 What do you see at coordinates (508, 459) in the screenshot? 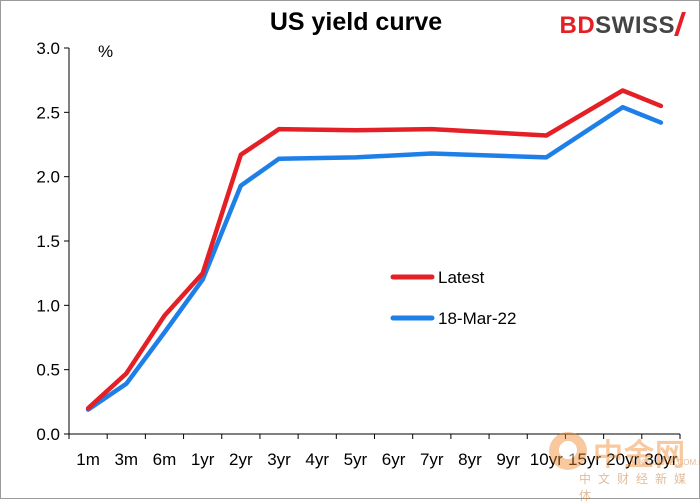
I see `x-tick-label: 9yr` at bounding box center [508, 459].